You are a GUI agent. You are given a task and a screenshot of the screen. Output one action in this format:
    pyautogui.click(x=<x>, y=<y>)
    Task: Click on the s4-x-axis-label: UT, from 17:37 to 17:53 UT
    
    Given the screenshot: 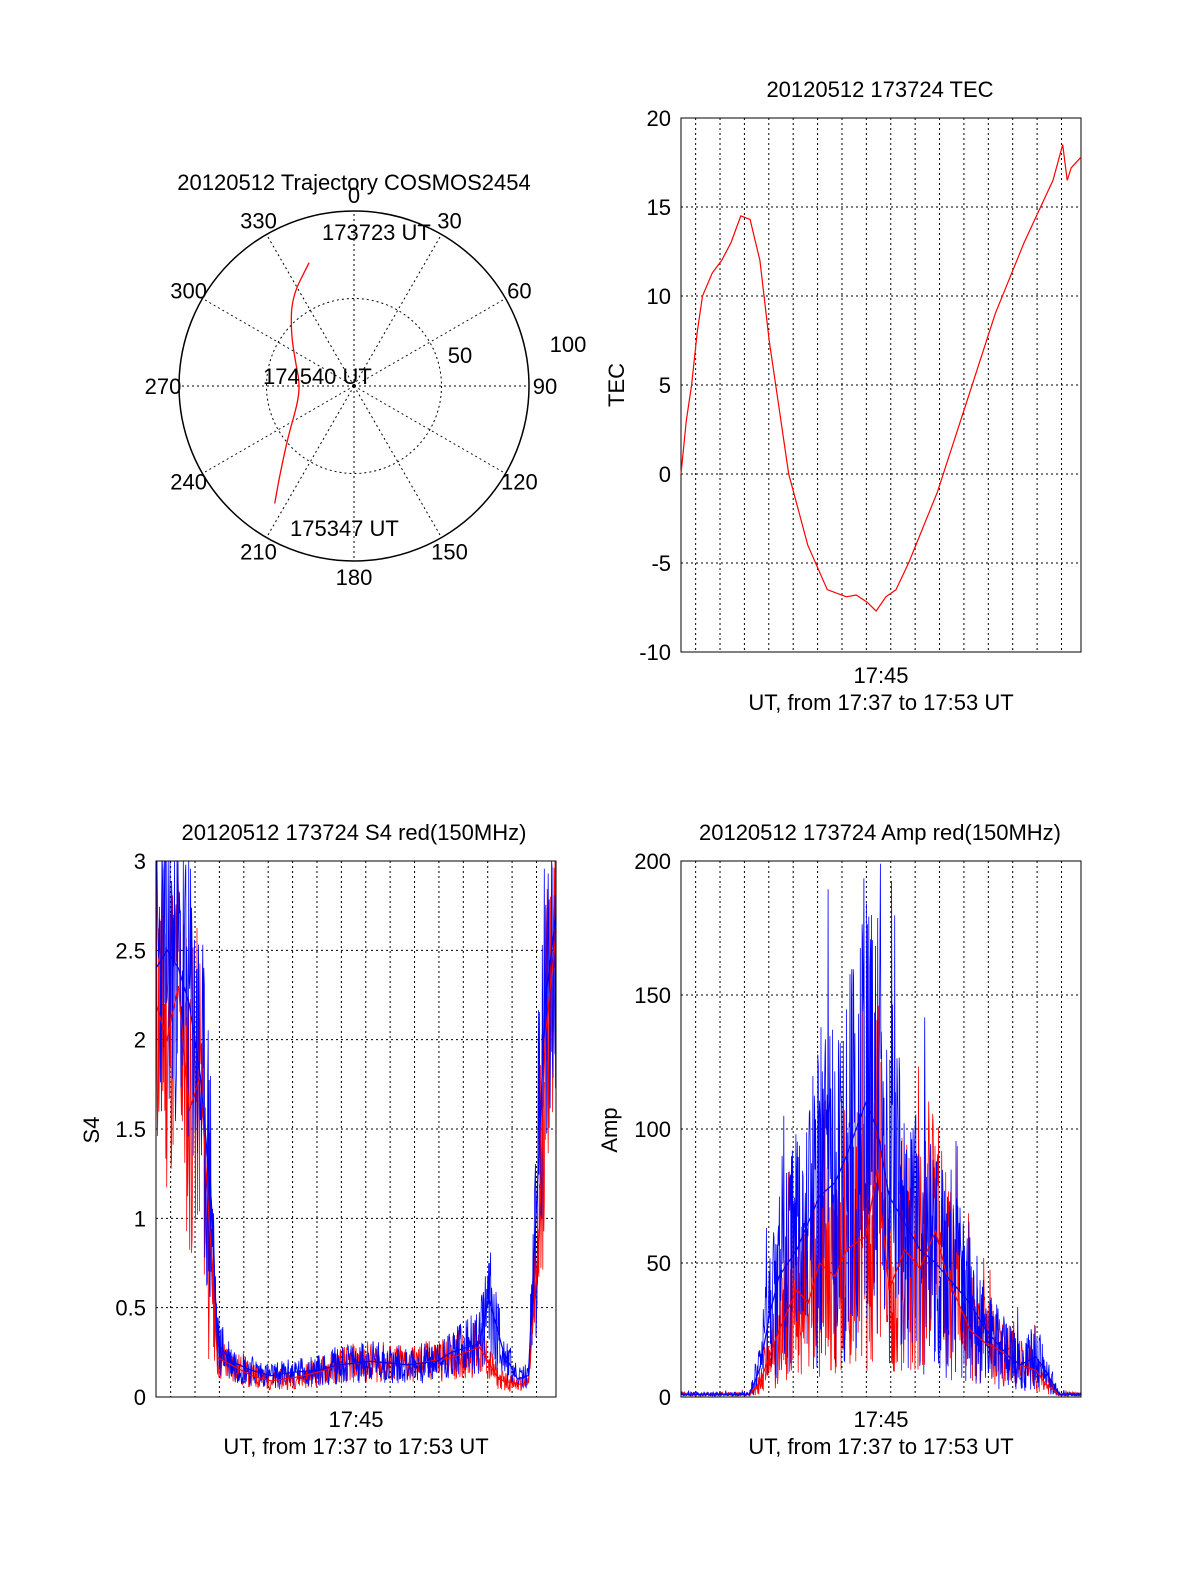 What is the action you would take?
    pyautogui.click(x=355, y=1446)
    